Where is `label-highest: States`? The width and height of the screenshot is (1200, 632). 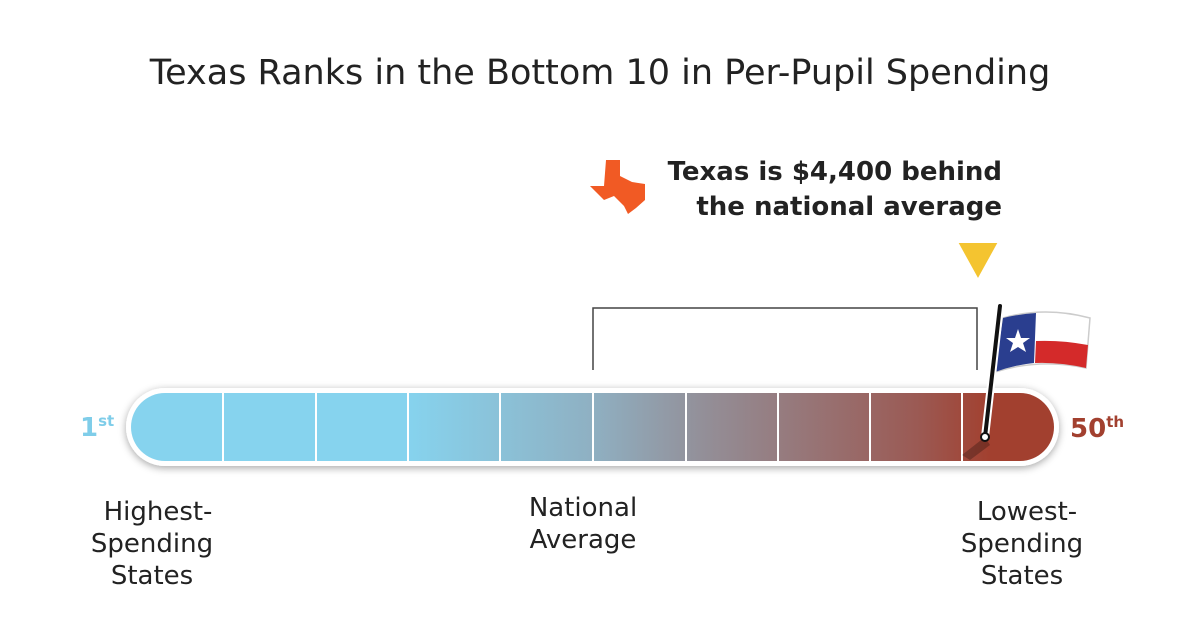 label-highest: States is located at coordinates (152, 576).